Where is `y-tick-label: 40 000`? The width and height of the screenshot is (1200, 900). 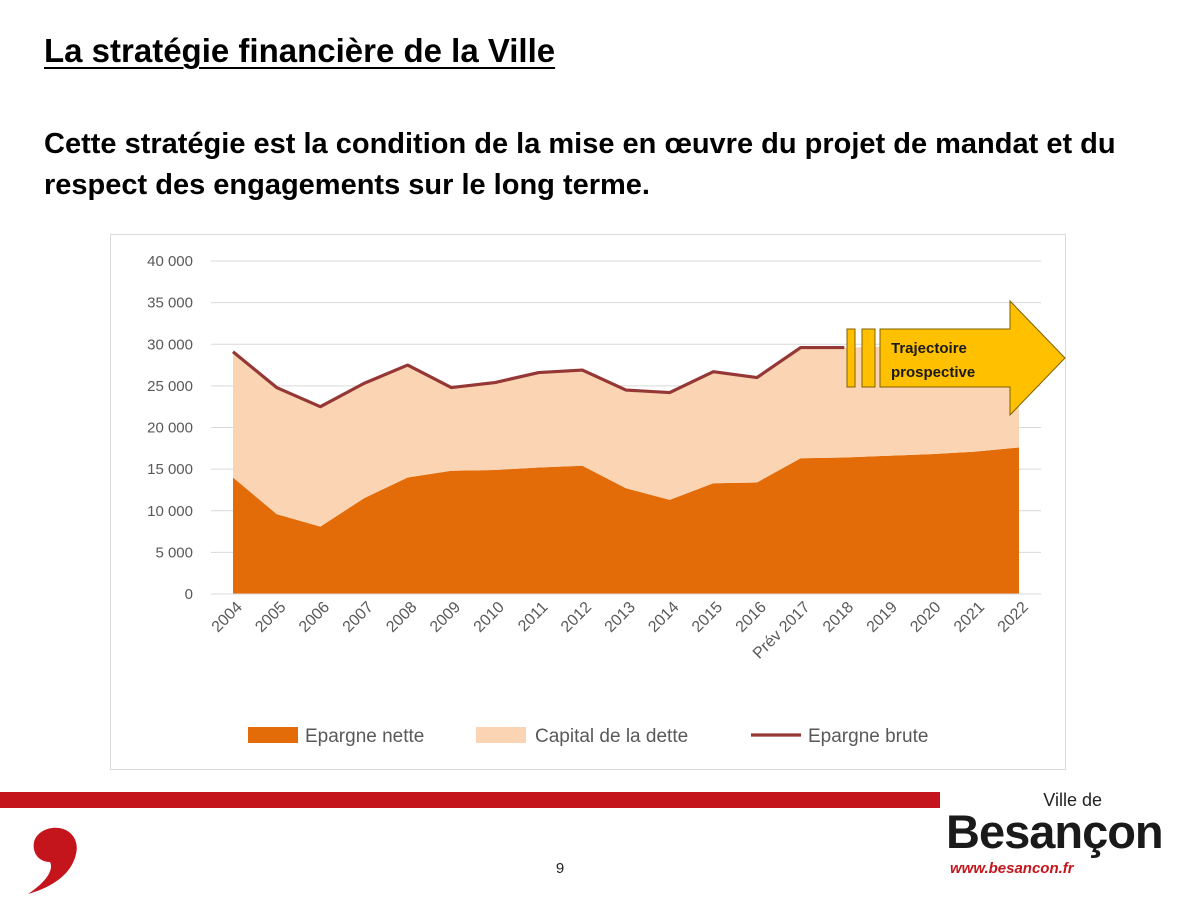 y-tick-label: 40 000 is located at coordinates (170, 261).